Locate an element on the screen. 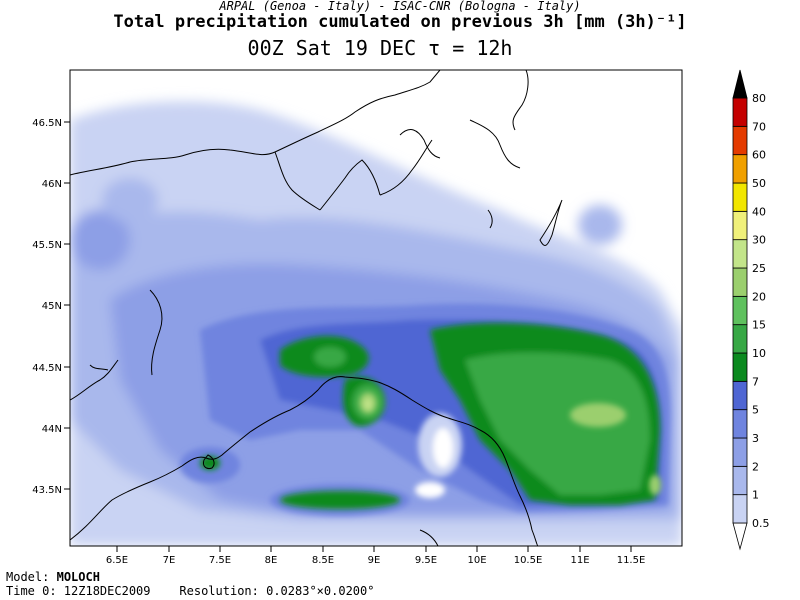 This screenshot has width=800, height=600. colorbar-label: 25 is located at coordinates (759, 268).